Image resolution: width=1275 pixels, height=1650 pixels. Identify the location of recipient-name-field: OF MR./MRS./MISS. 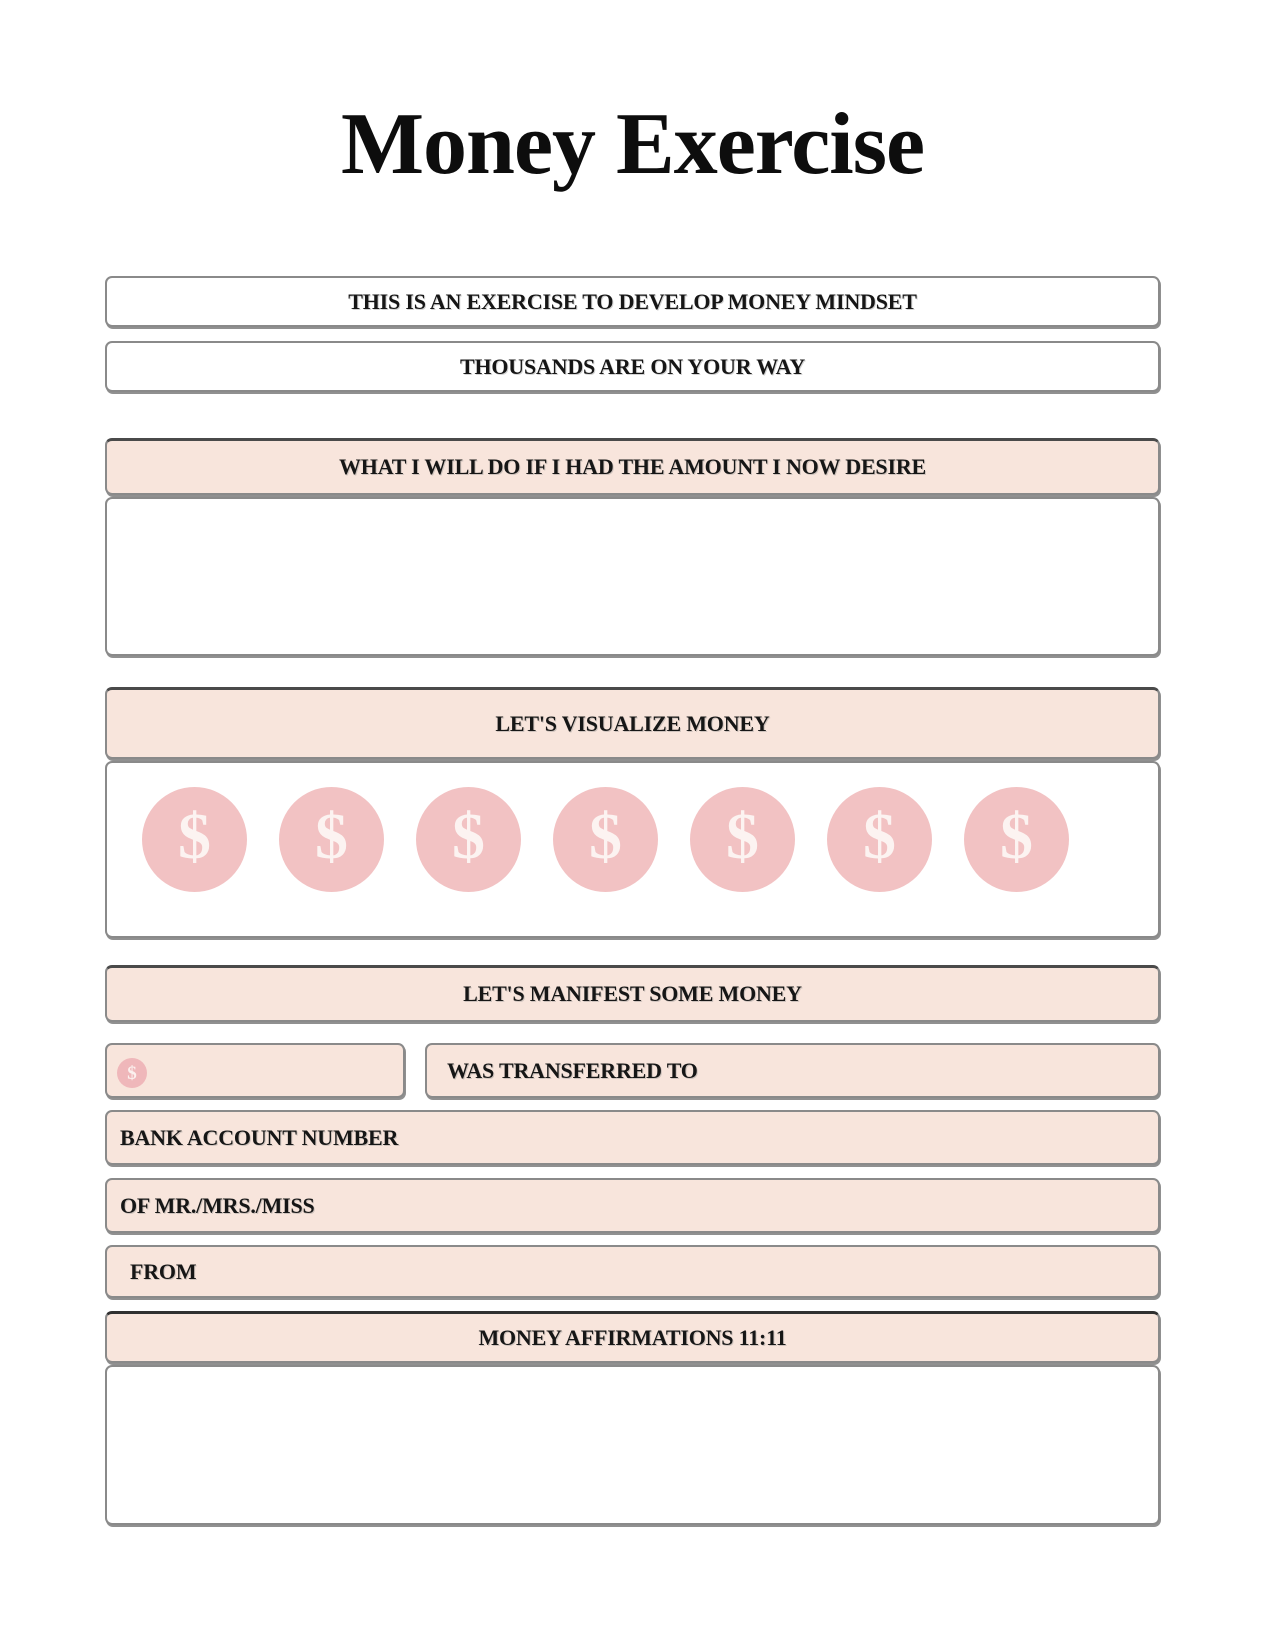
(632, 1205).